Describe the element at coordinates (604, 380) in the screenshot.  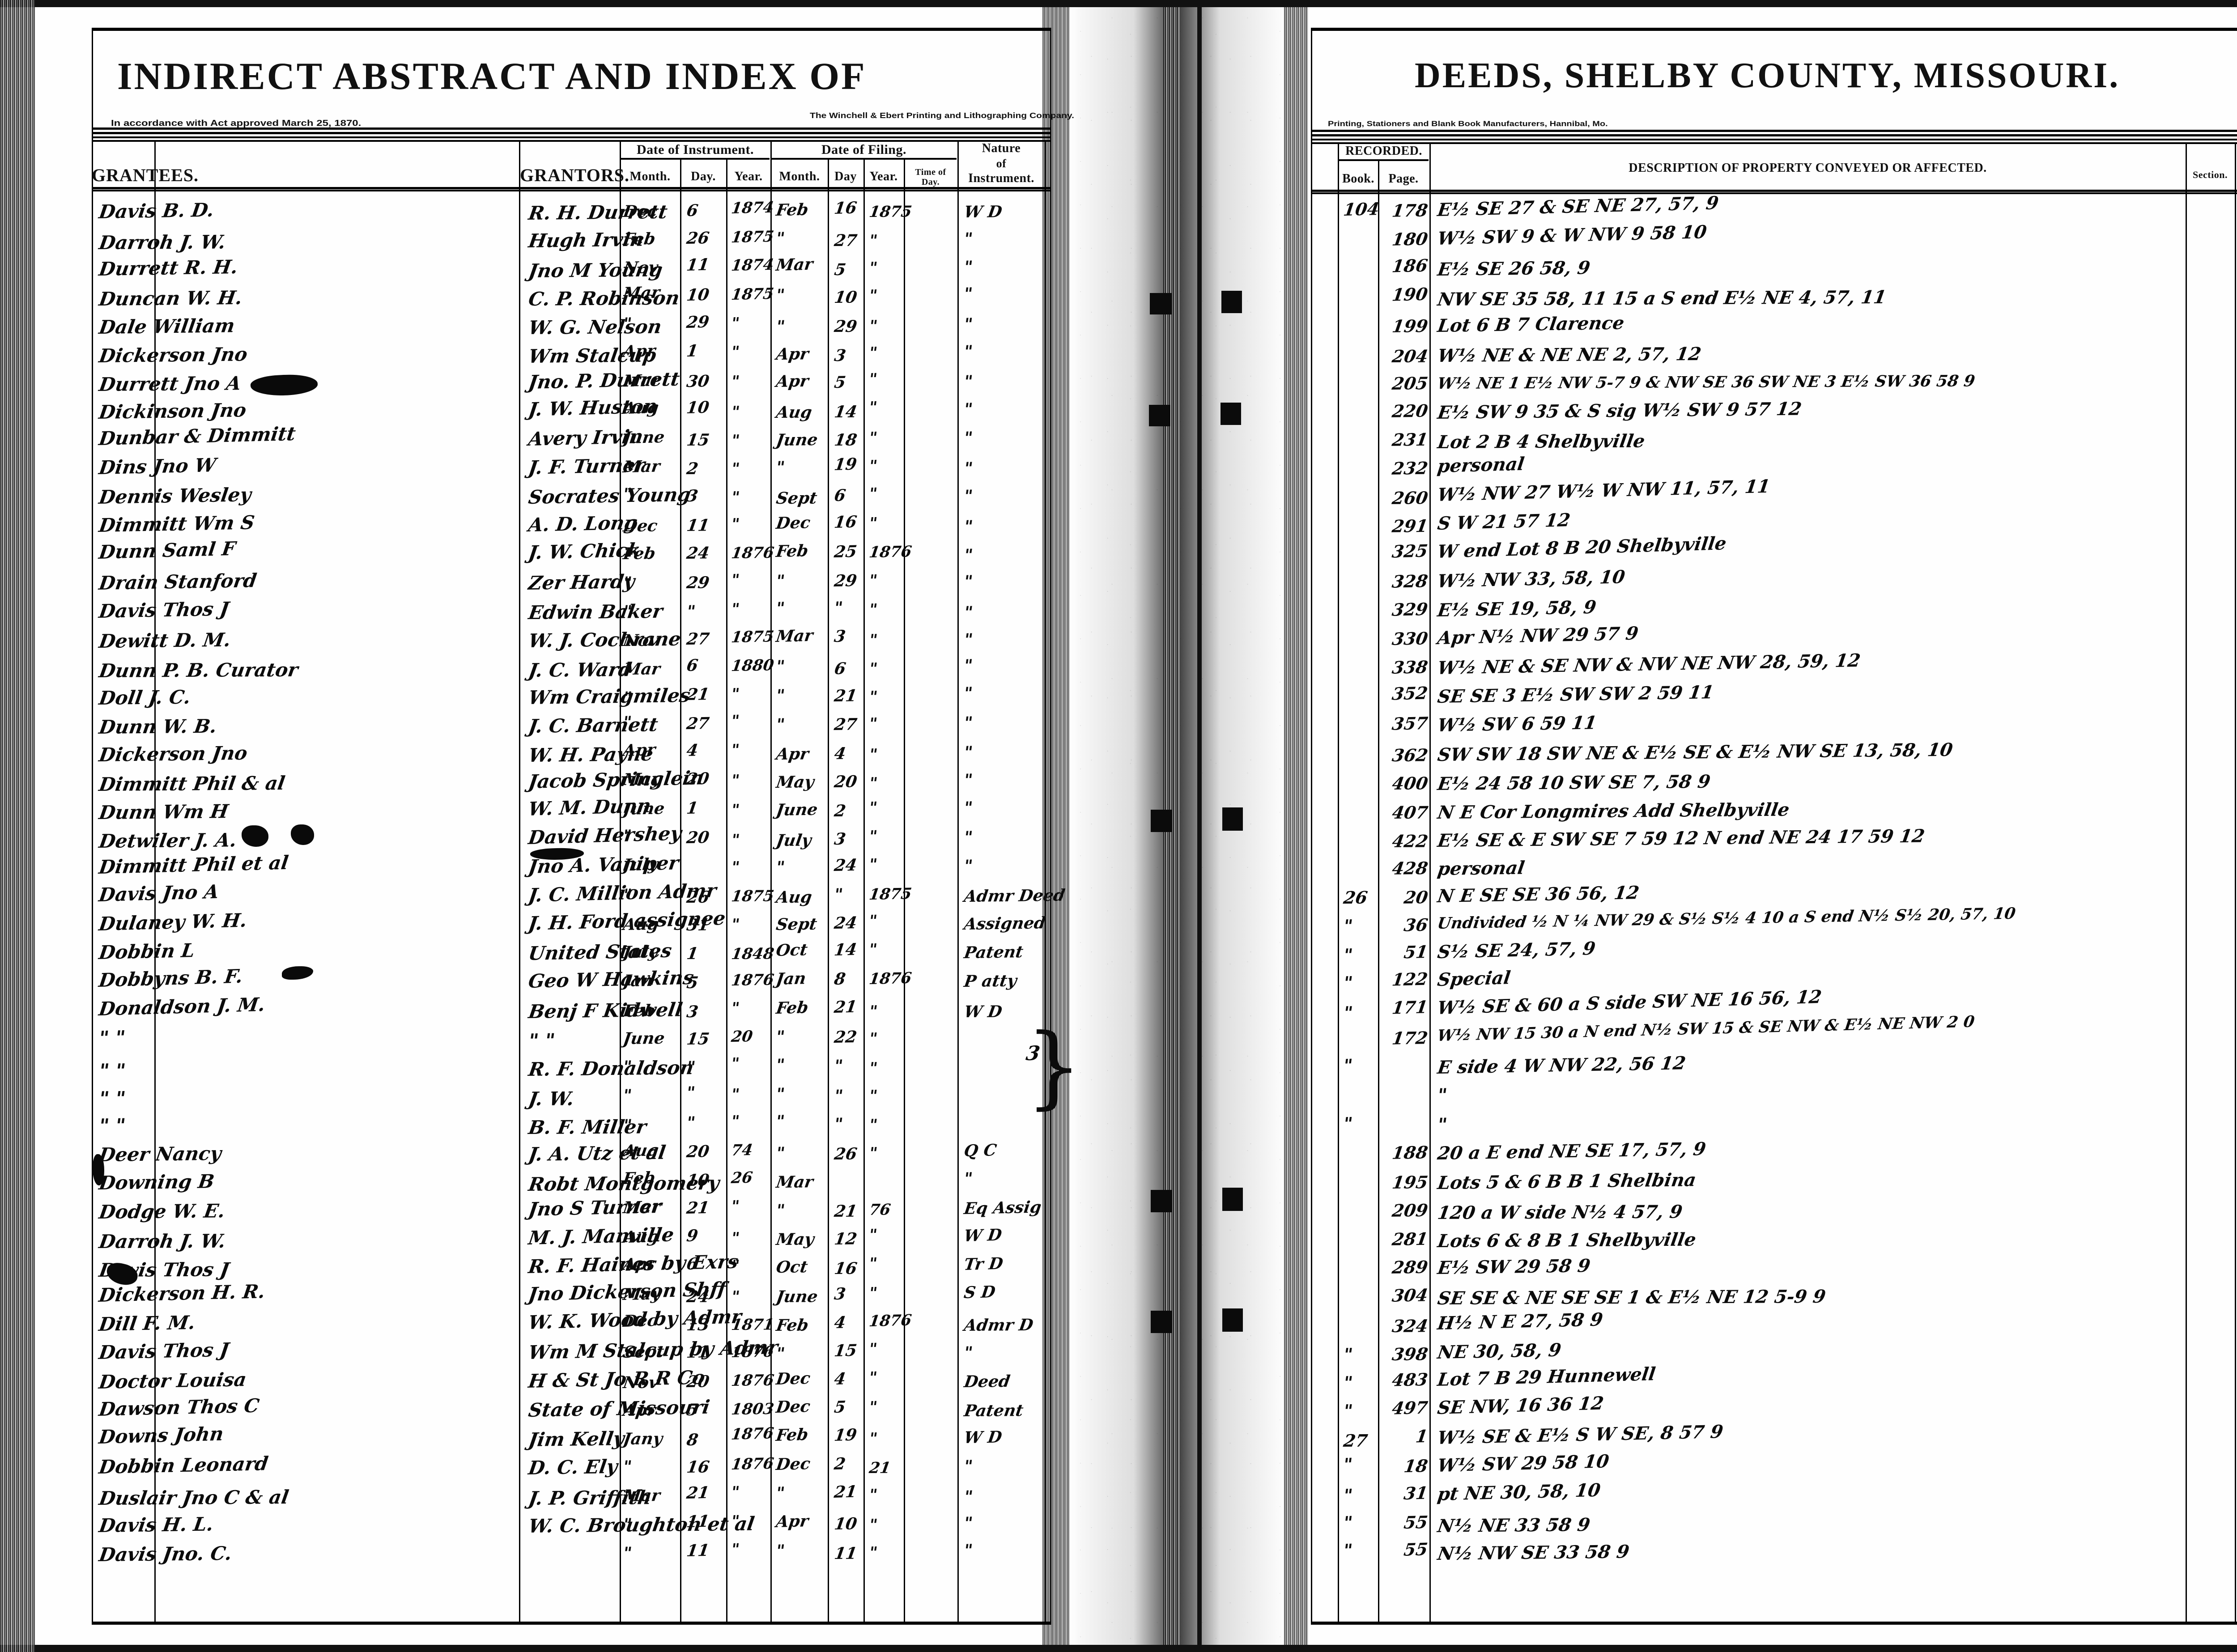
I see `cell-grantor: Jno. P. Durrett` at that location.